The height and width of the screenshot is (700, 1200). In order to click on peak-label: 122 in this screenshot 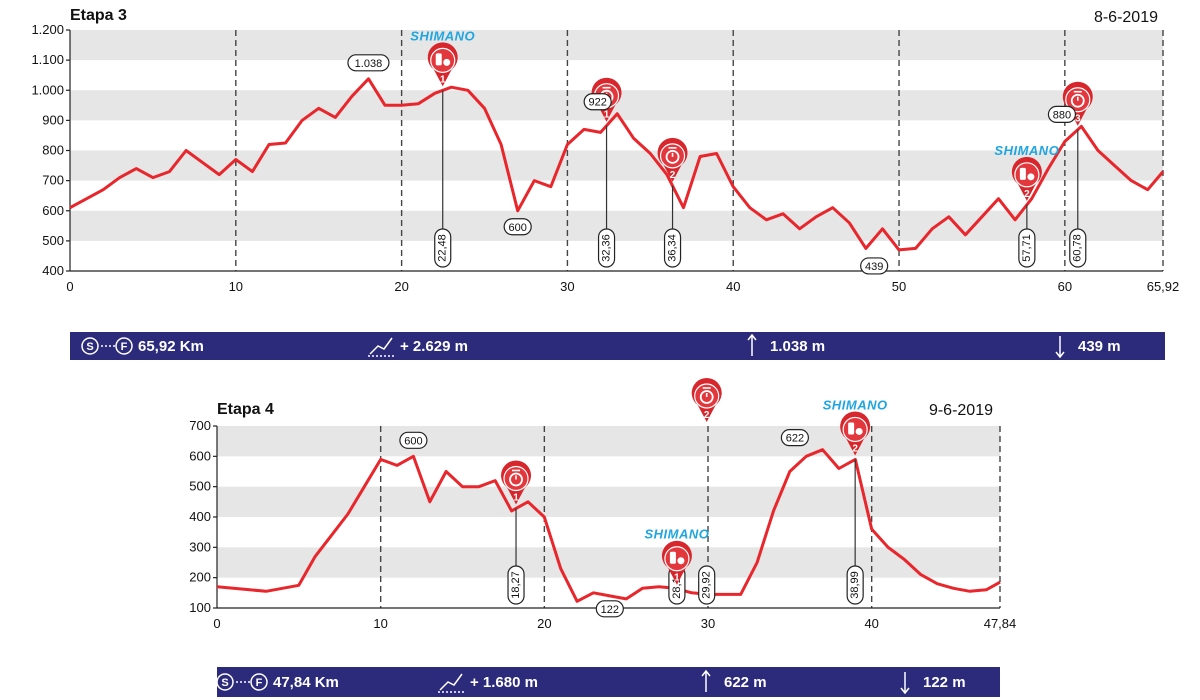, I will do `click(610, 610)`.